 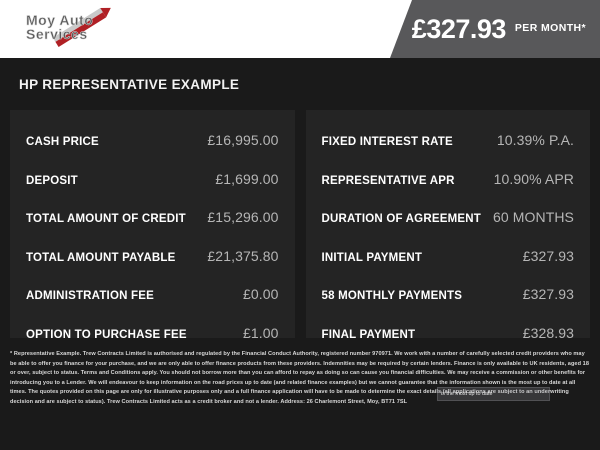 What do you see at coordinates (448, 333) in the screenshot?
I see `detail-row: FINAL PAYMENT £328.93` at bounding box center [448, 333].